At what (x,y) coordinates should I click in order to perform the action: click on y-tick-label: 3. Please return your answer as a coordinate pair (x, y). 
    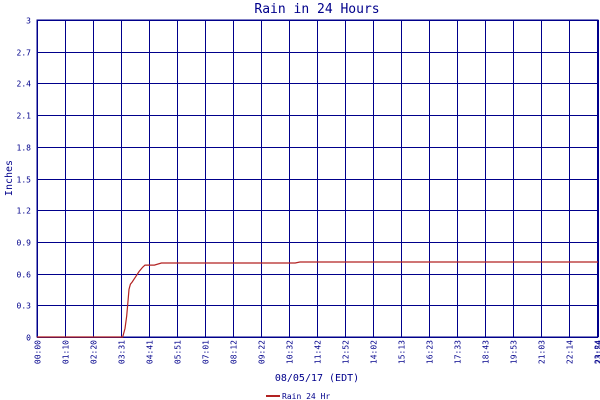
    Looking at the image, I should click on (28, 21).